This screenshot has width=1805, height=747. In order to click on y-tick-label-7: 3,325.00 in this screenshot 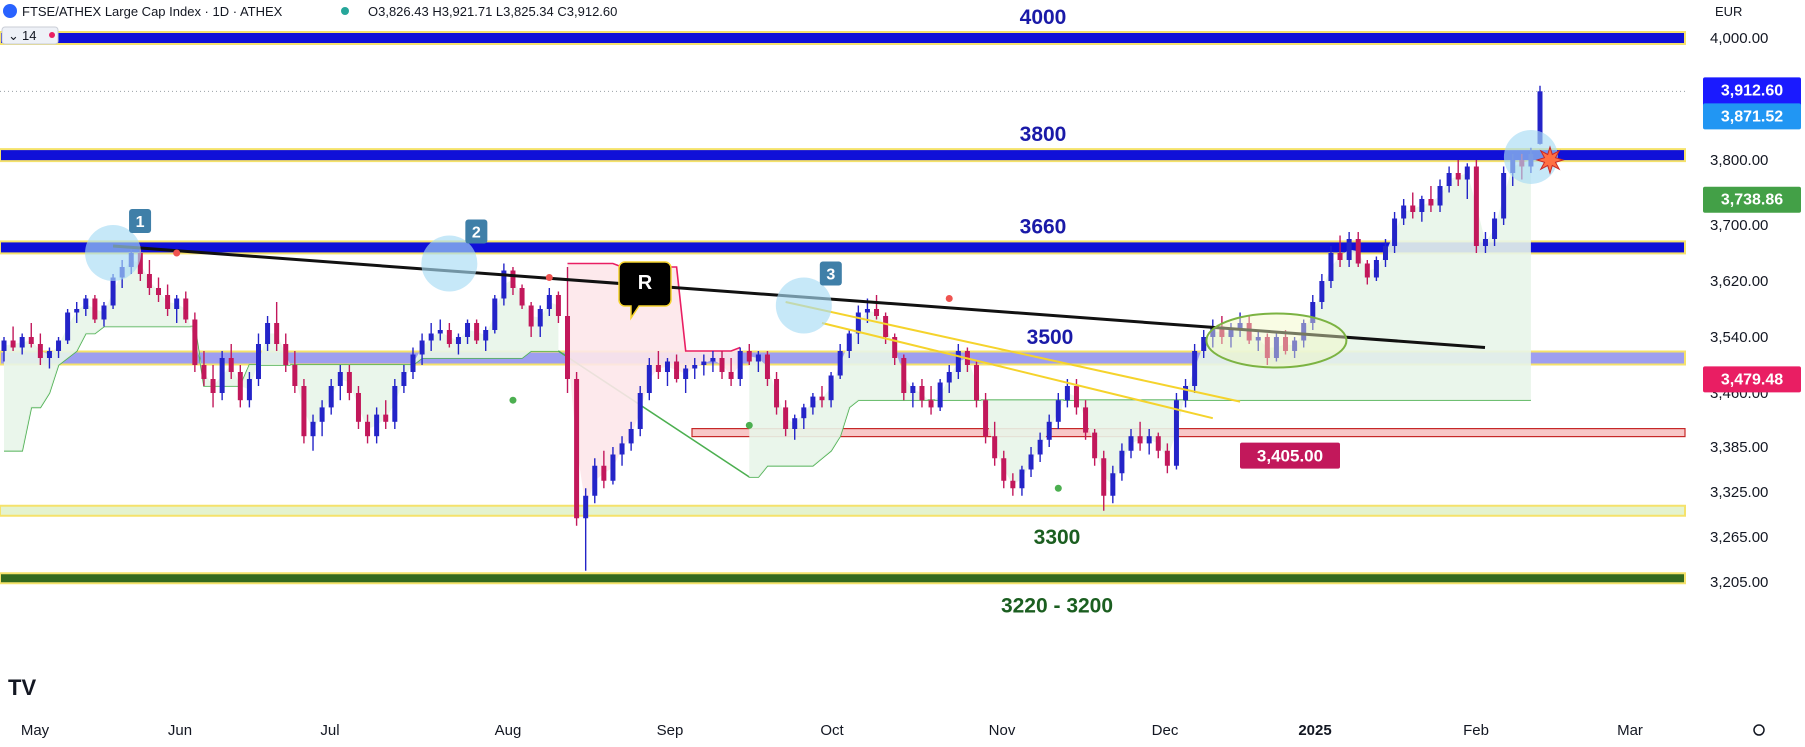, I will do `click(1739, 492)`.